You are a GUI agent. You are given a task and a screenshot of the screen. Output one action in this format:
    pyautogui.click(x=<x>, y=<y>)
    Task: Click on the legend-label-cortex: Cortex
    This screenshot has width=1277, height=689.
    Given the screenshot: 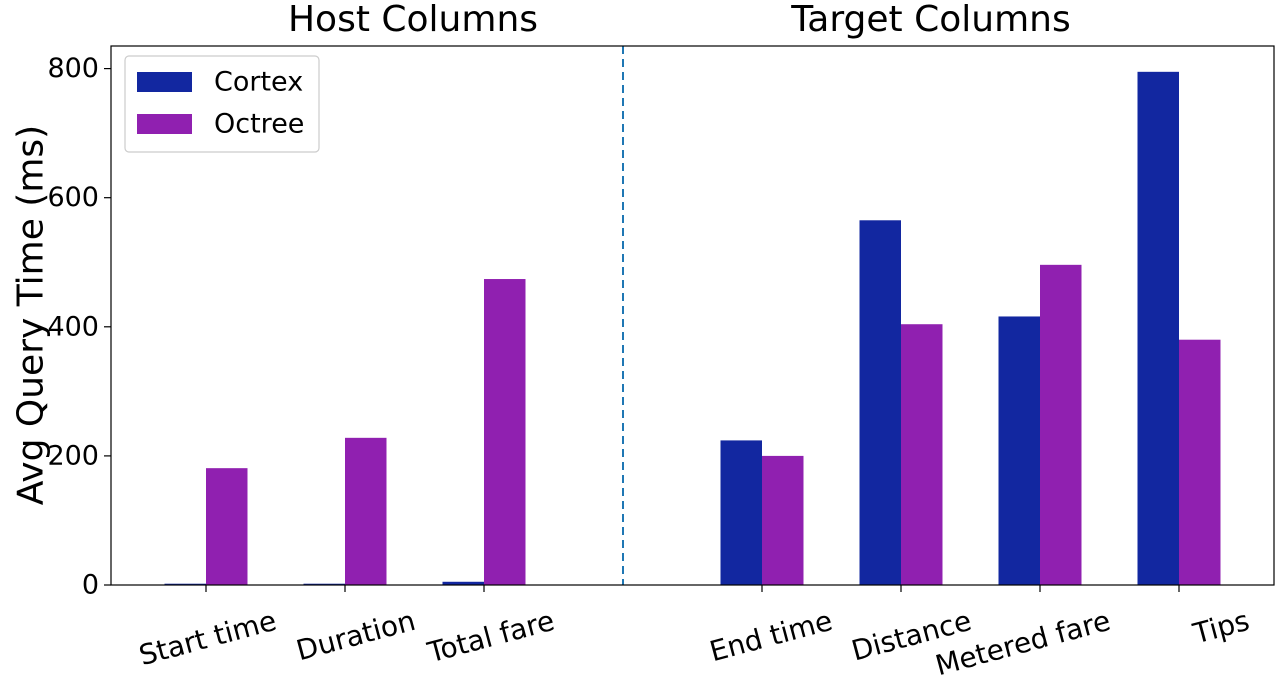 What is the action you would take?
    pyautogui.click(x=258, y=82)
    